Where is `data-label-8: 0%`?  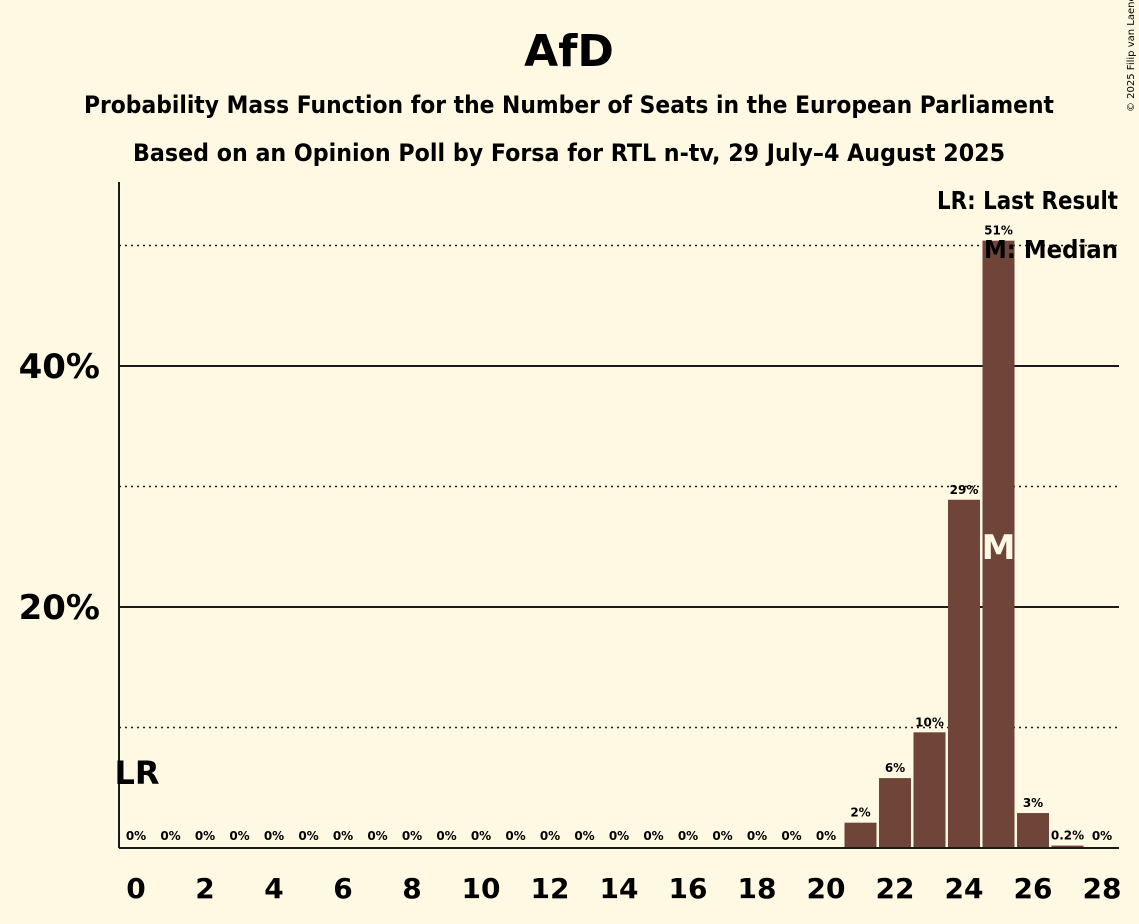 data-label-8: 0% is located at coordinates (412, 836).